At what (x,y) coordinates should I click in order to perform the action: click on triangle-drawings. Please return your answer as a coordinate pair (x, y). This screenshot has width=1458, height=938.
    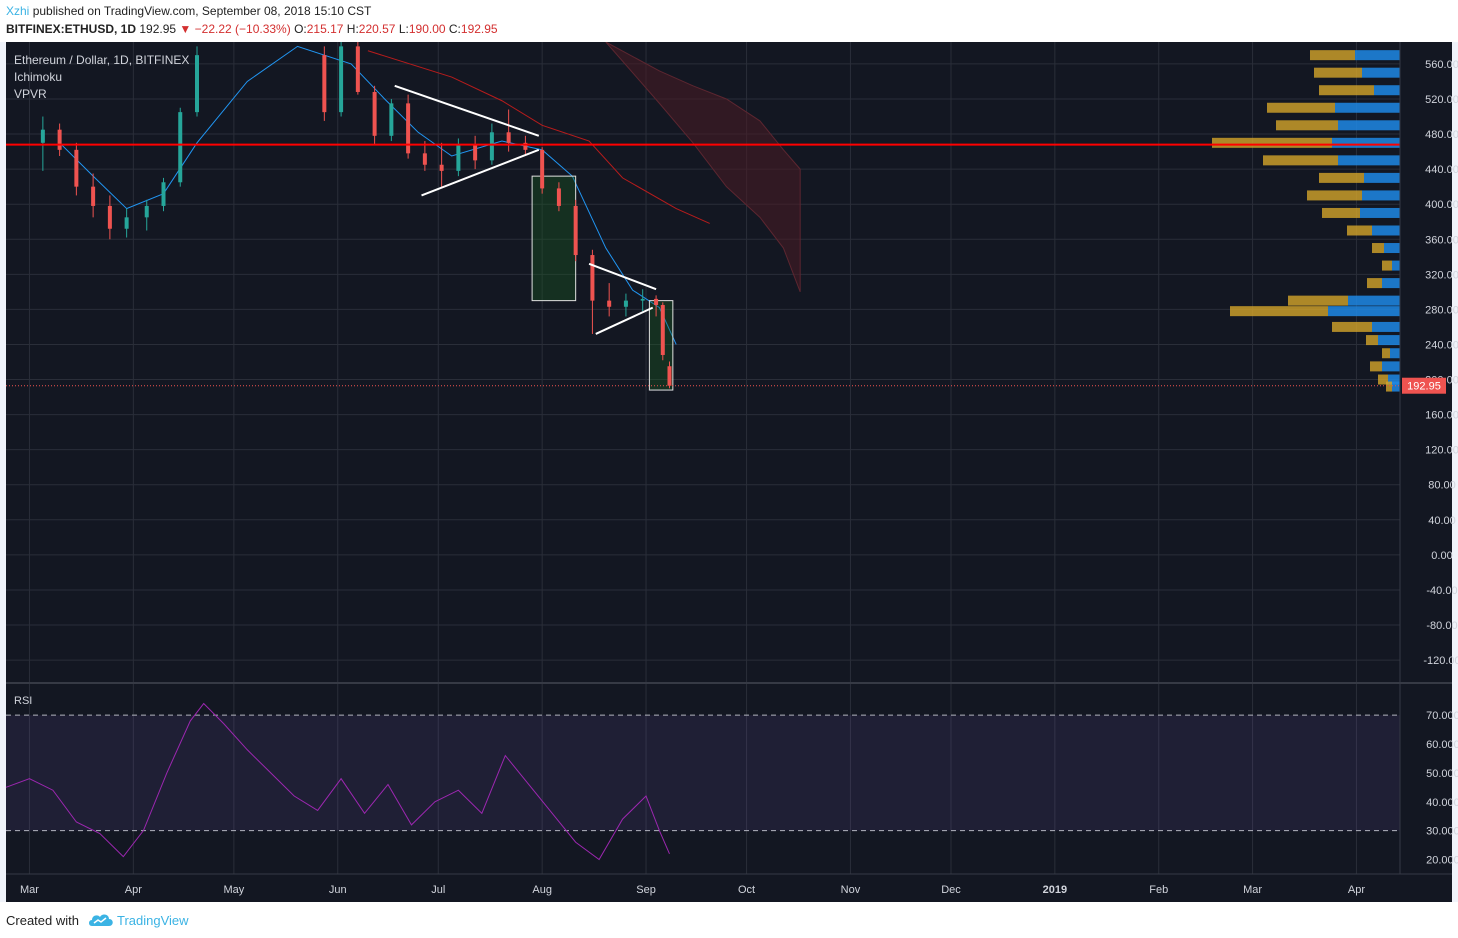
    Looking at the image, I should click on (525, 209).